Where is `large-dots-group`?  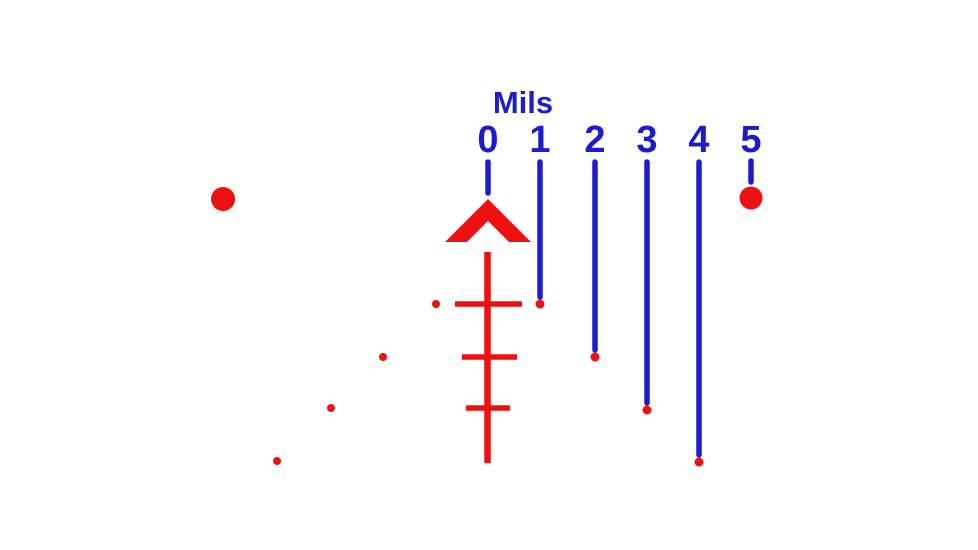
large-dots-group is located at coordinates (487, 198).